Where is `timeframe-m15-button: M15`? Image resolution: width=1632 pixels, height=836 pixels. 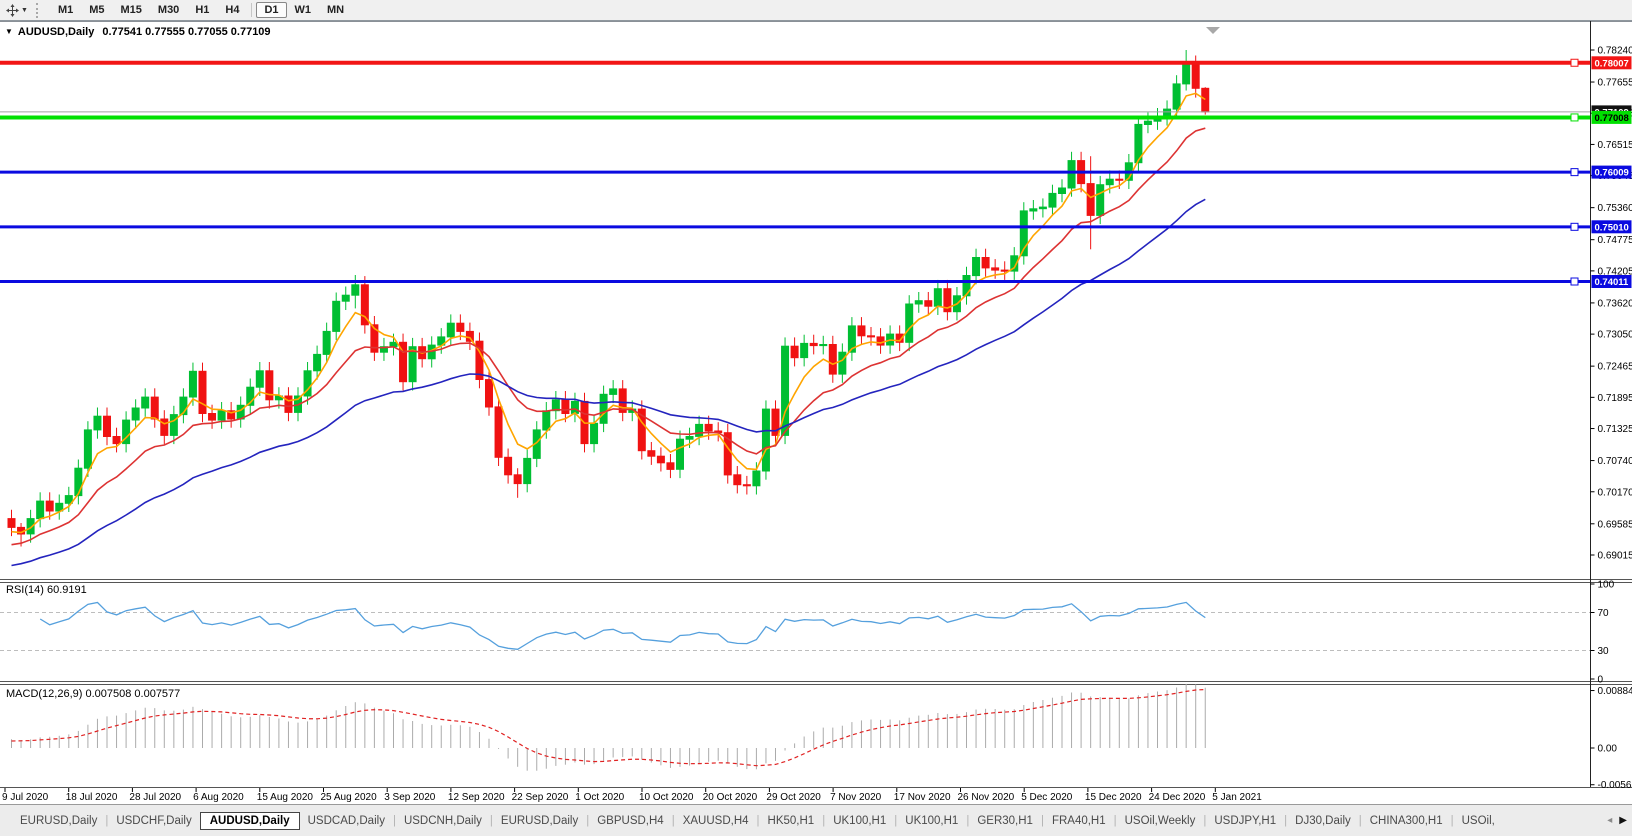
timeframe-m15-button: M15 is located at coordinates (131, 10).